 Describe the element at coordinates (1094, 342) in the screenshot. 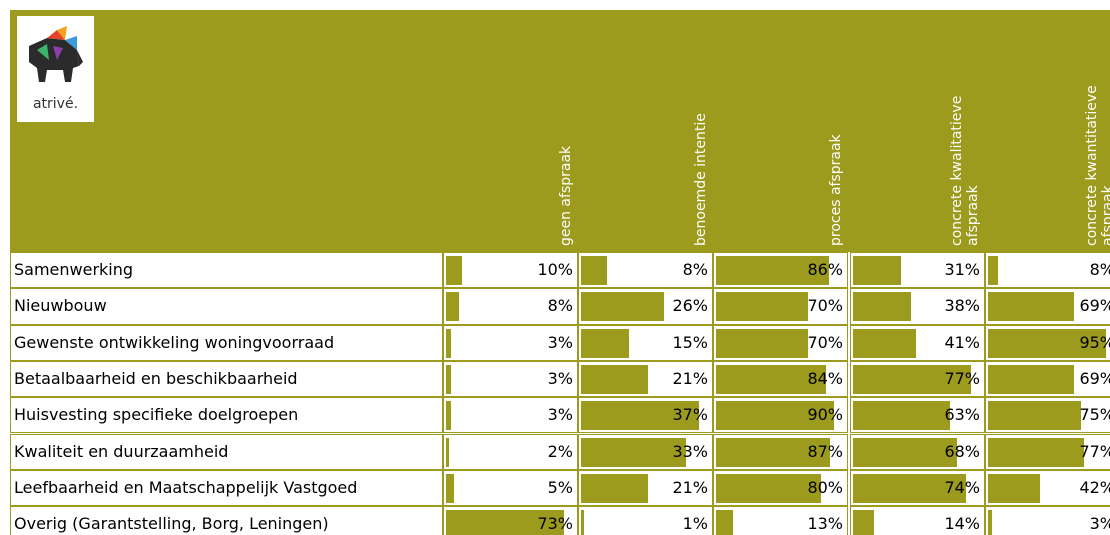

I see `value-label: 95%` at that location.